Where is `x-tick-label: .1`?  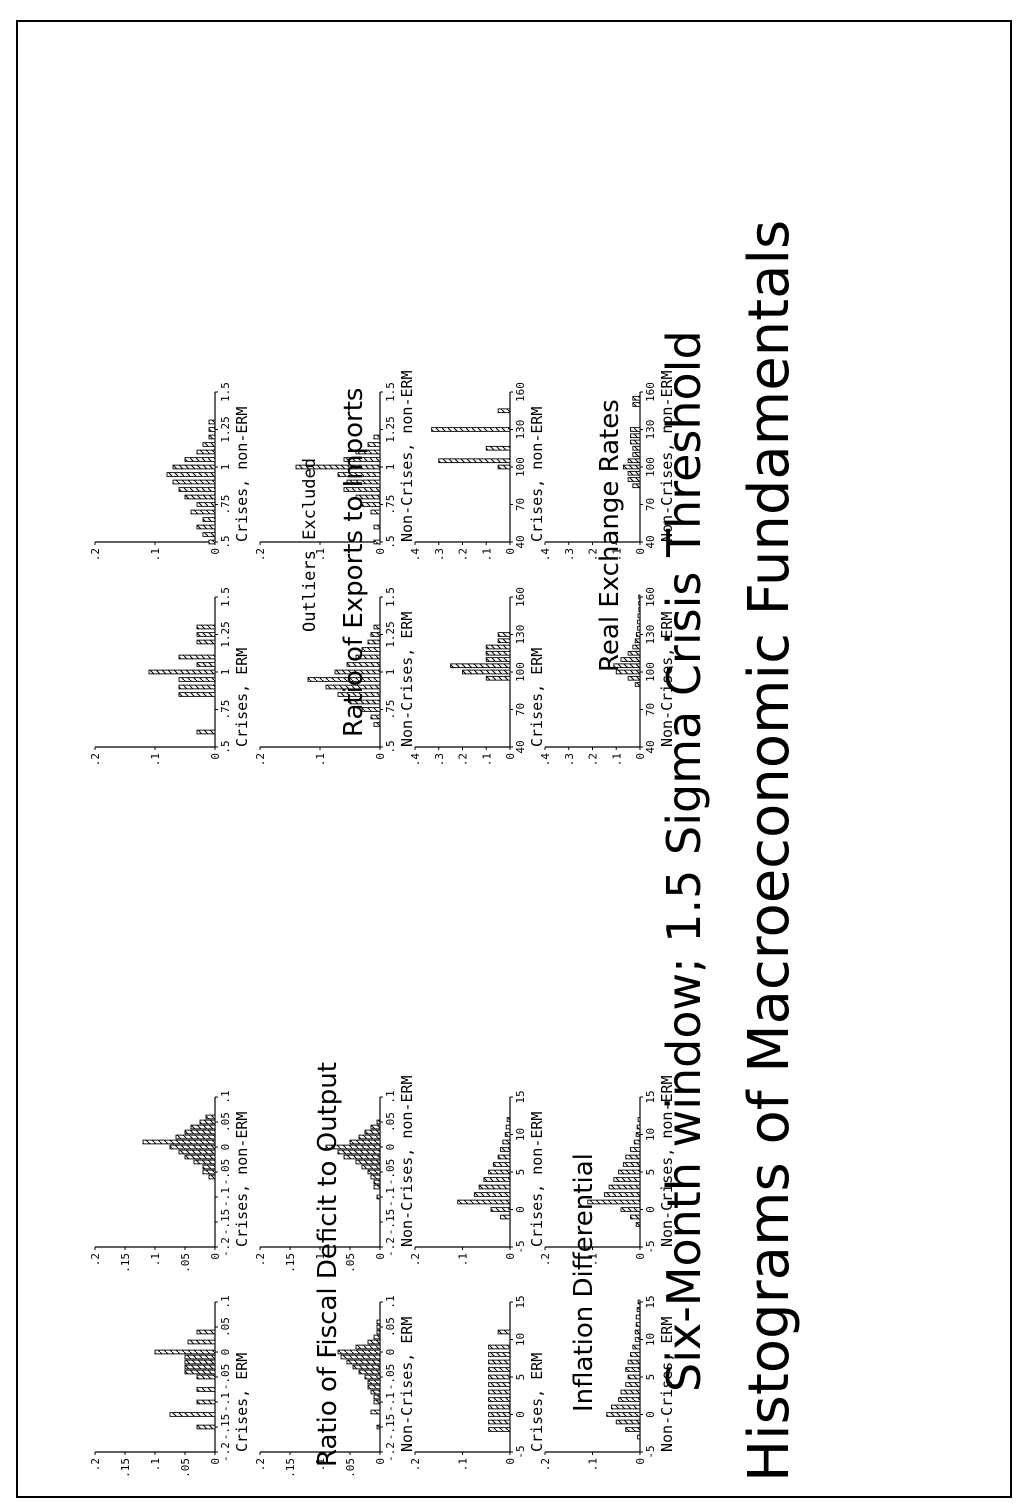 x-tick-label: .1 is located at coordinates (225, 1096).